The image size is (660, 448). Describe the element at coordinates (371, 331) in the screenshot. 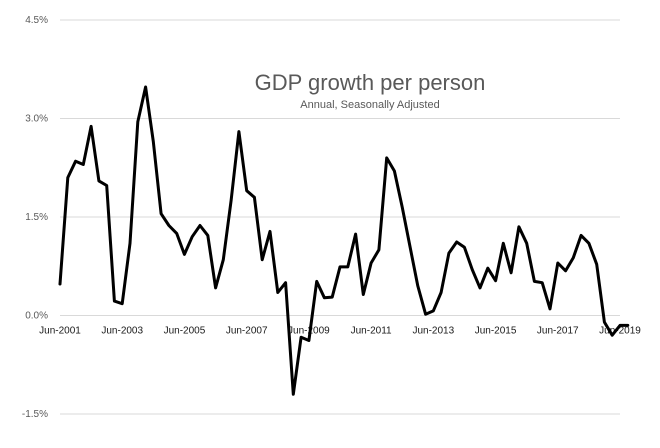

I see `x-tick-label: Jun-2011` at that location.